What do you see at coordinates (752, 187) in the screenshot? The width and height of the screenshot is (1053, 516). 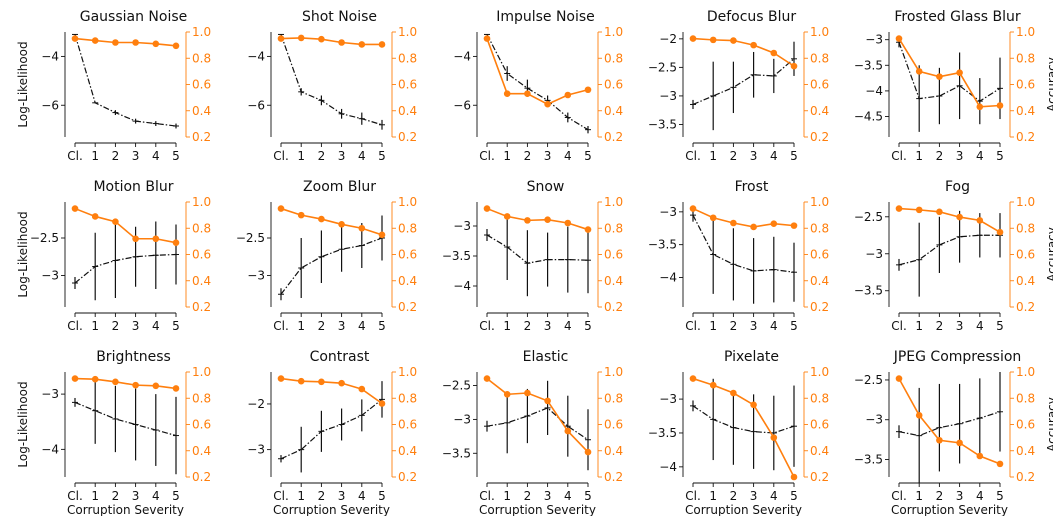 I see `panel-title: Frost` at bounding box center [752, 187].